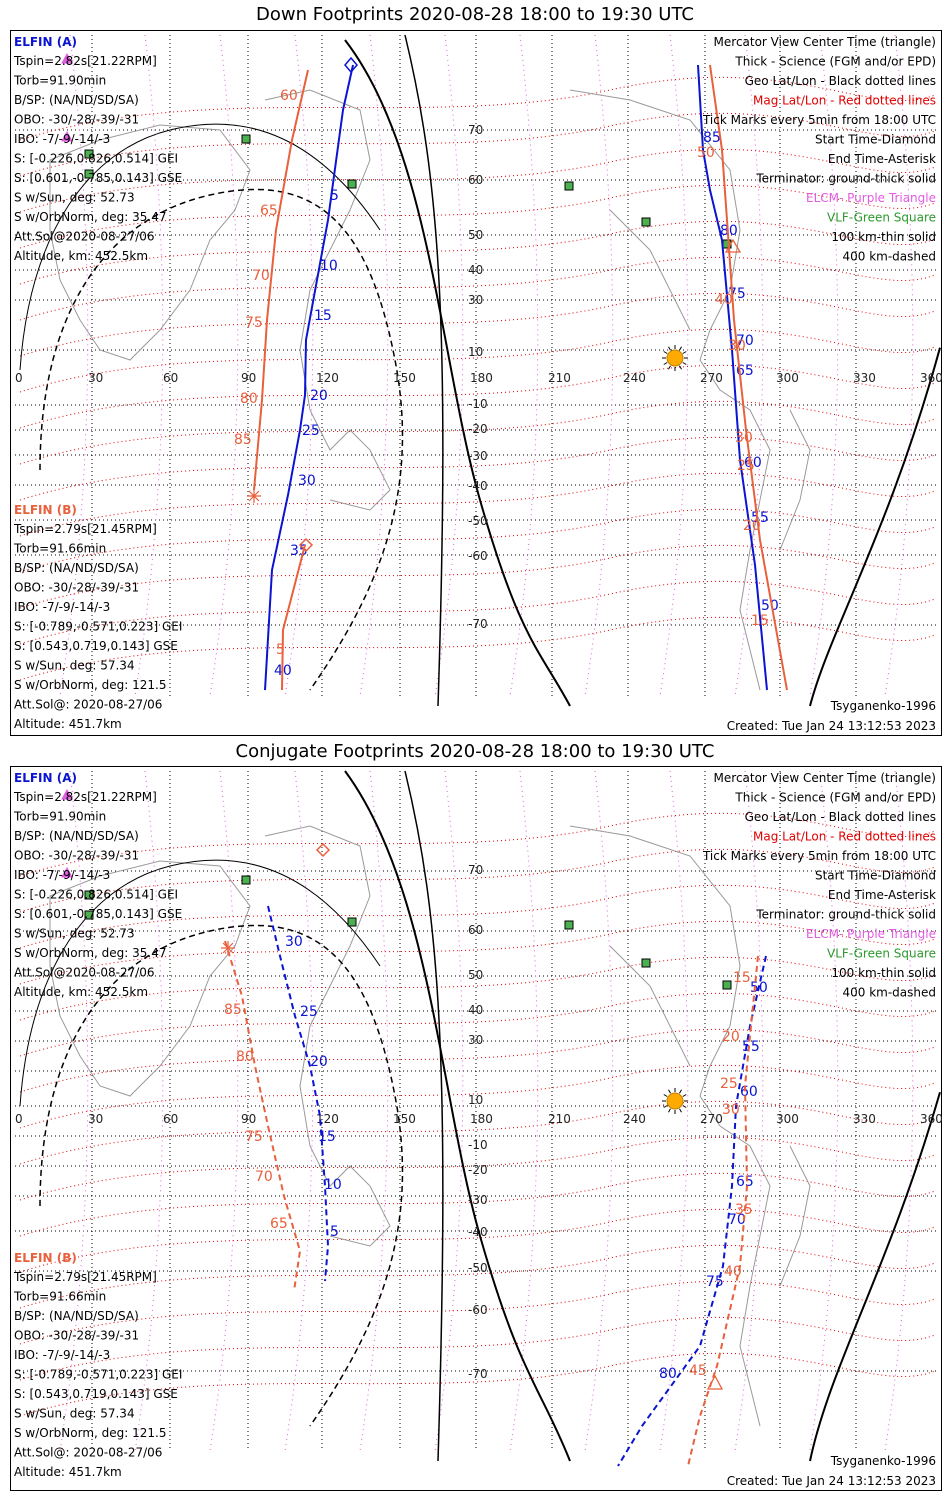  Describe the element at coordinates (475, 300) in the screenshot. I see `lat-tick-label: 30` at that location.